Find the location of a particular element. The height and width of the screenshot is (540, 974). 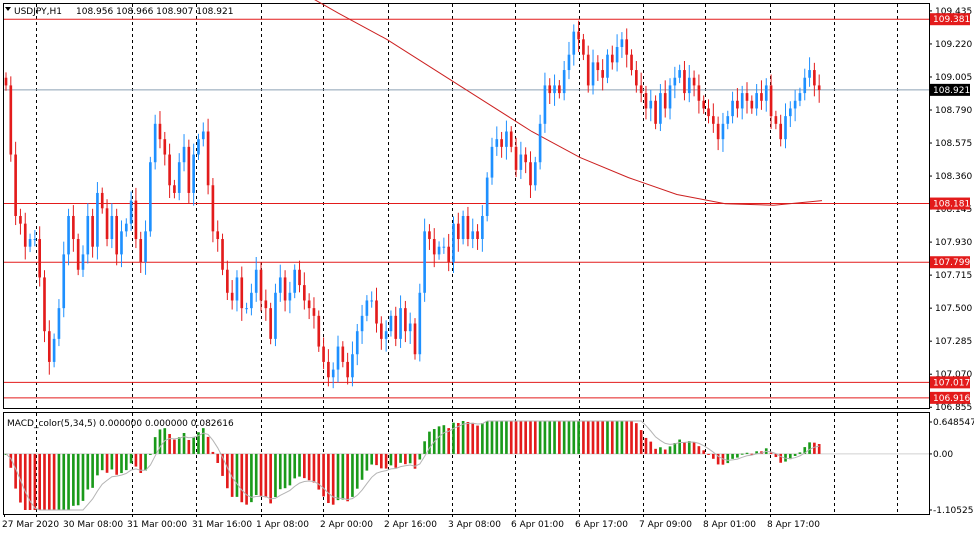

level-price-tag is located at coordinates (950, 203).